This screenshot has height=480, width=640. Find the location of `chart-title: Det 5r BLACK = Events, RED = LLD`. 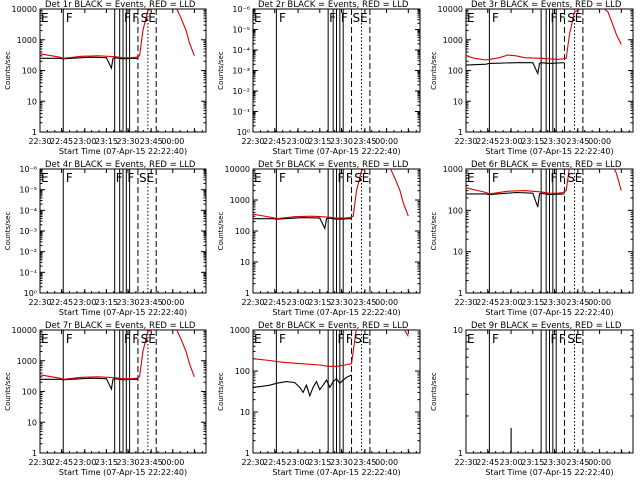

chart-title: Det 5r BLACK = Events, RED = LLD is located at coordinates (333, 165).